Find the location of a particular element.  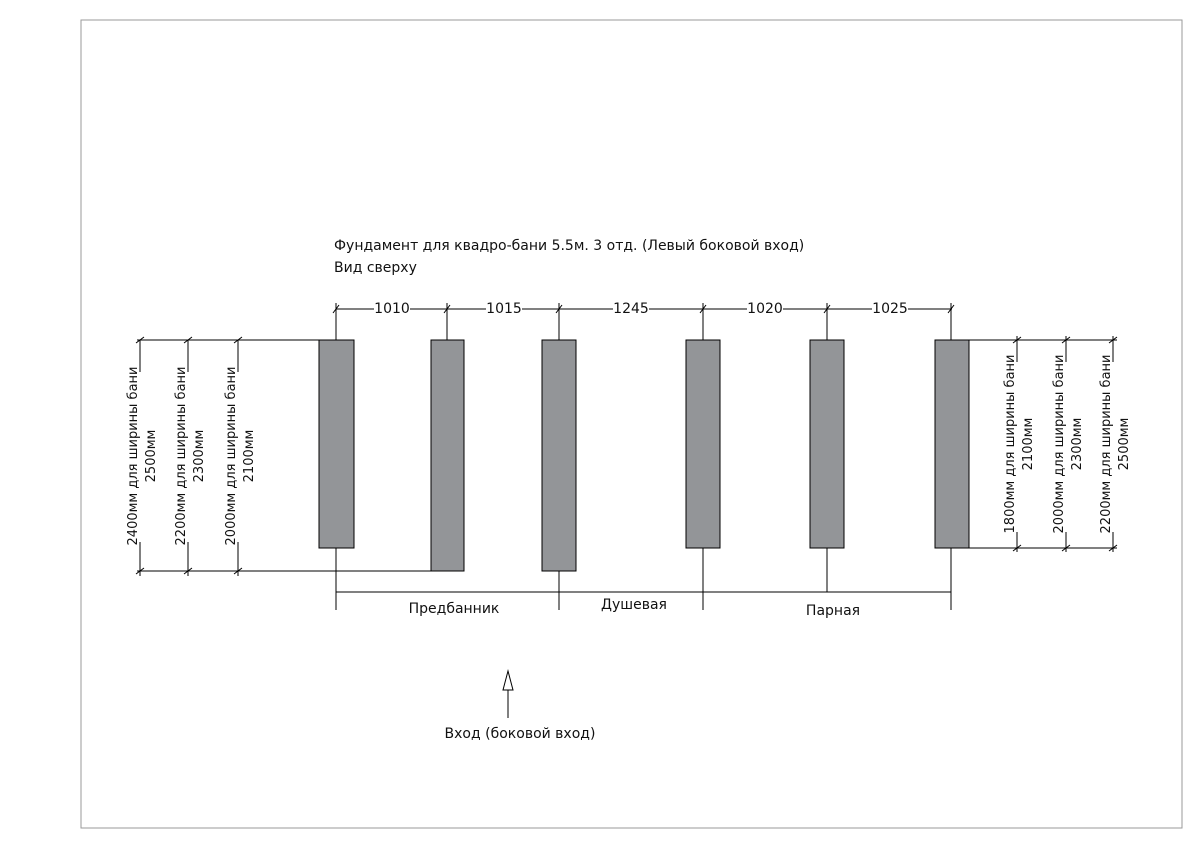

left-dim-3-line1: 2000мм для ширины бани is located at coordinates (231, 456).